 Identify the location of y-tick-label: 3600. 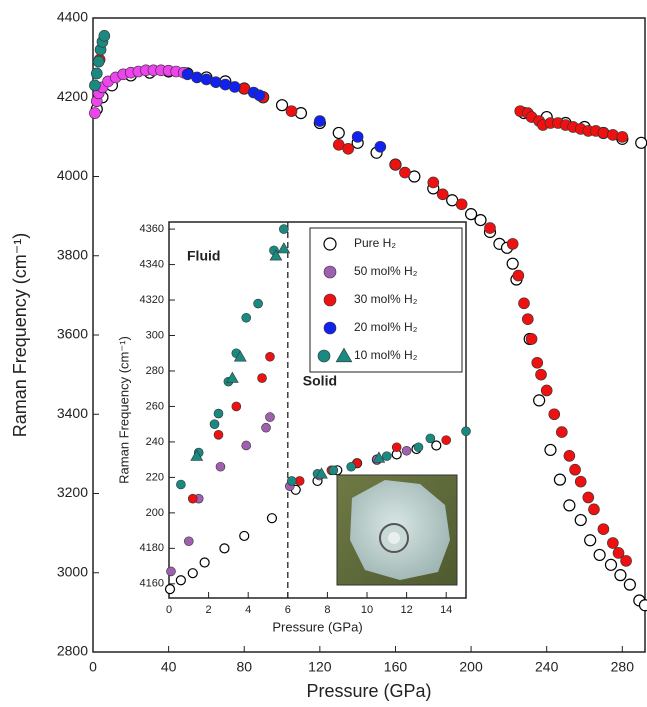
(72, 334).